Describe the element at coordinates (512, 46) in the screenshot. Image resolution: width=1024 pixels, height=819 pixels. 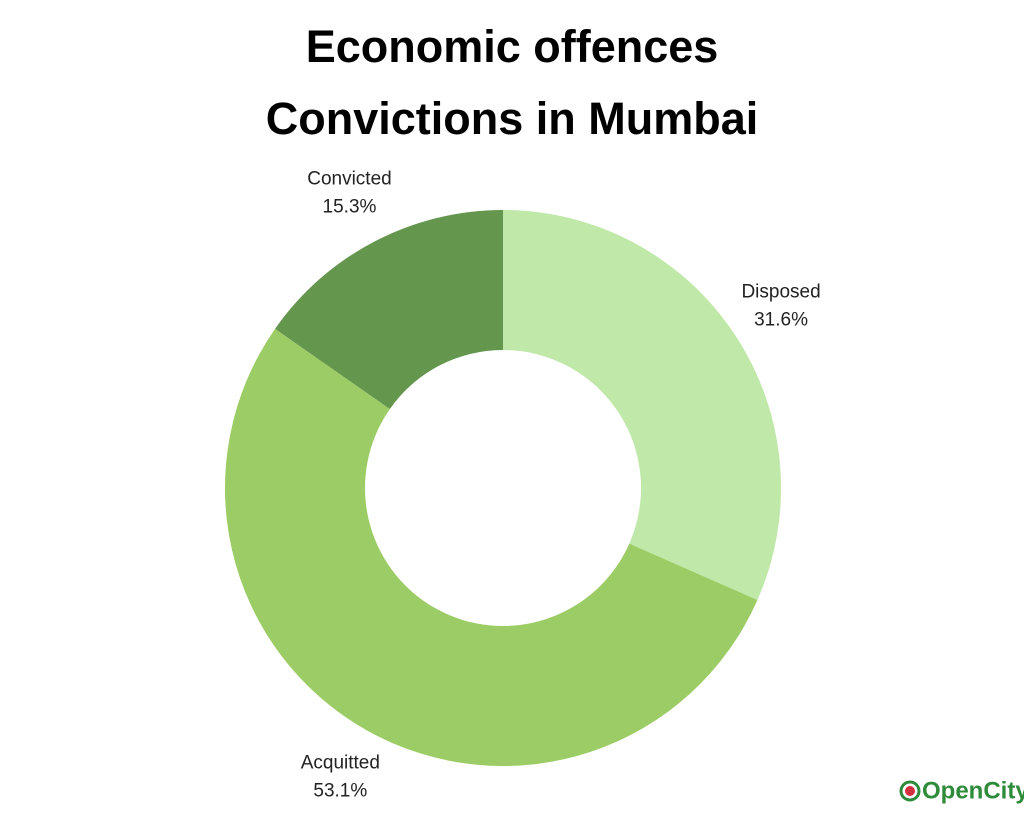
I see `chart-title: Economic offences` at that location.